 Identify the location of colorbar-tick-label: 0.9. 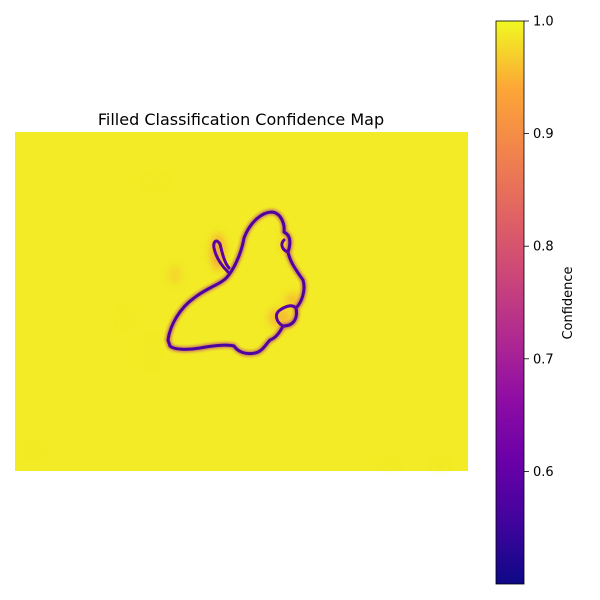
(543, 134).